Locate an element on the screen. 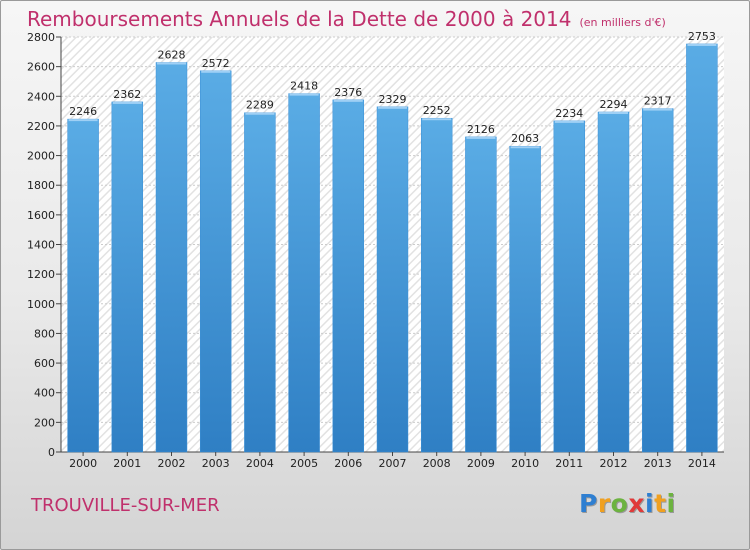 The height and width of the screenshot is (550, 750). x-tick-label: 2011 is located at coordinates (569, 463).